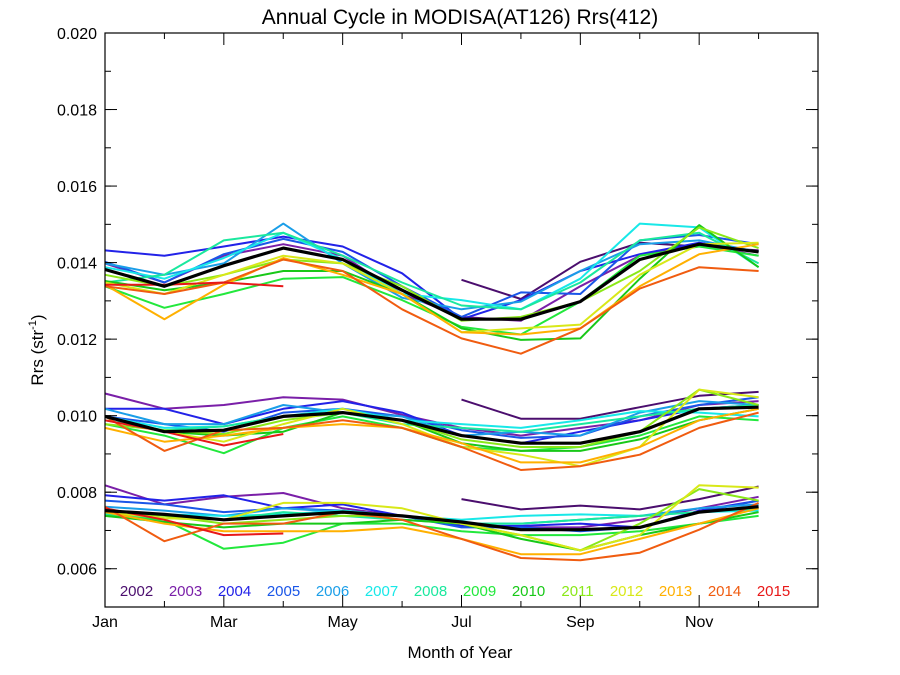 This screenshot has width=900, height=675. What do you see at coordinates (528, 591) in the screenshot?
I see `legend-entry-2010: 2010` at bounding box center [528, 591].